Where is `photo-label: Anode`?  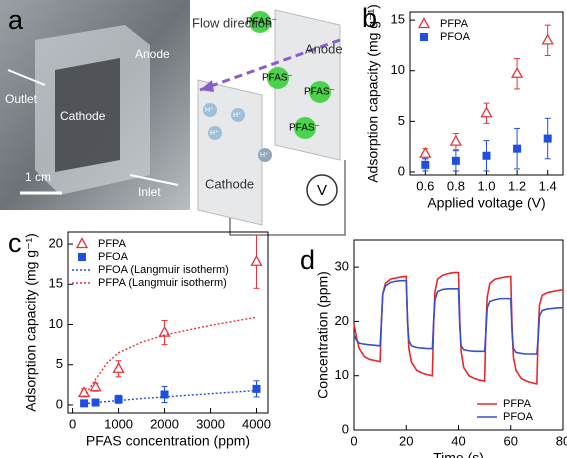
photo-label: Anode is located at coordinates (152, 54).